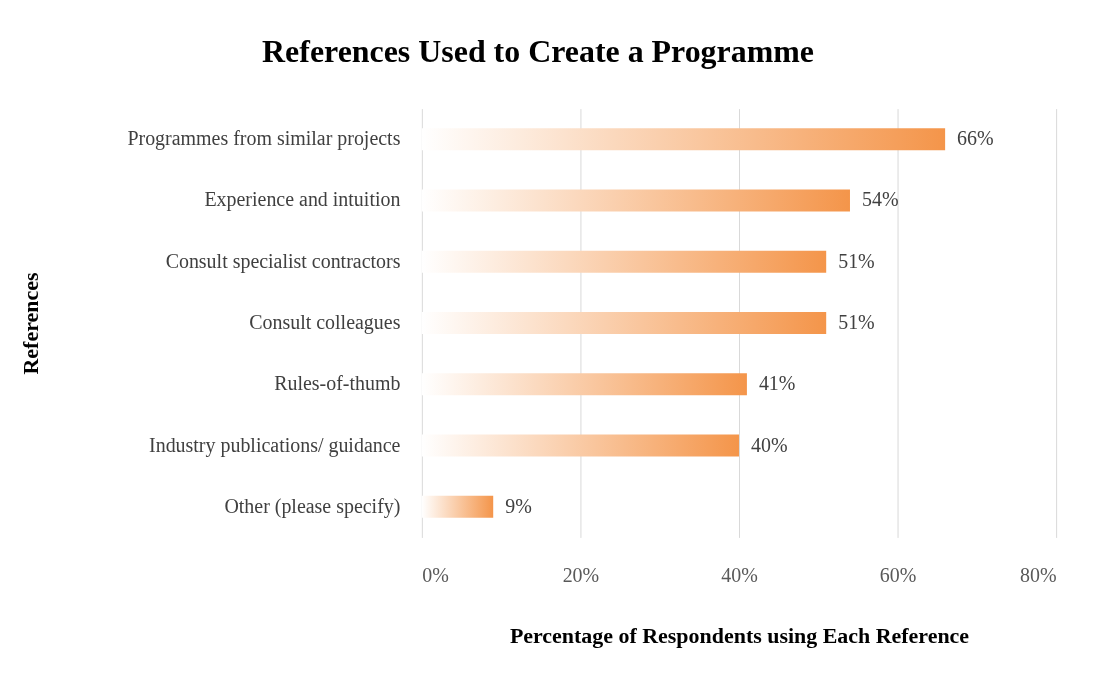  I want to click on x-tick-label: 80%, so click(1038, 574).